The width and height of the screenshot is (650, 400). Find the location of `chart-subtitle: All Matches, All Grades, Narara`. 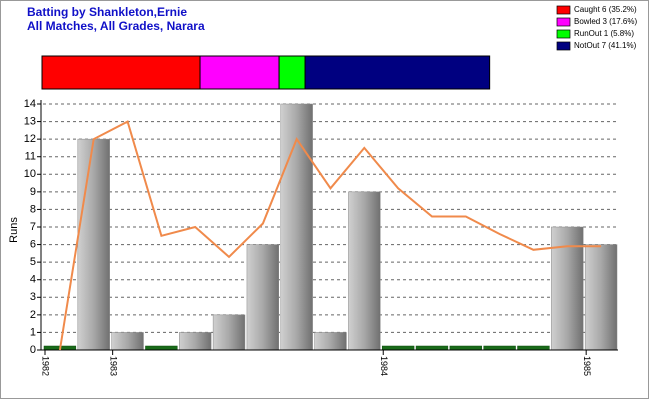

chart-subtitle: All Matches, All Grades, Narara is located at coordinates (116, 26).